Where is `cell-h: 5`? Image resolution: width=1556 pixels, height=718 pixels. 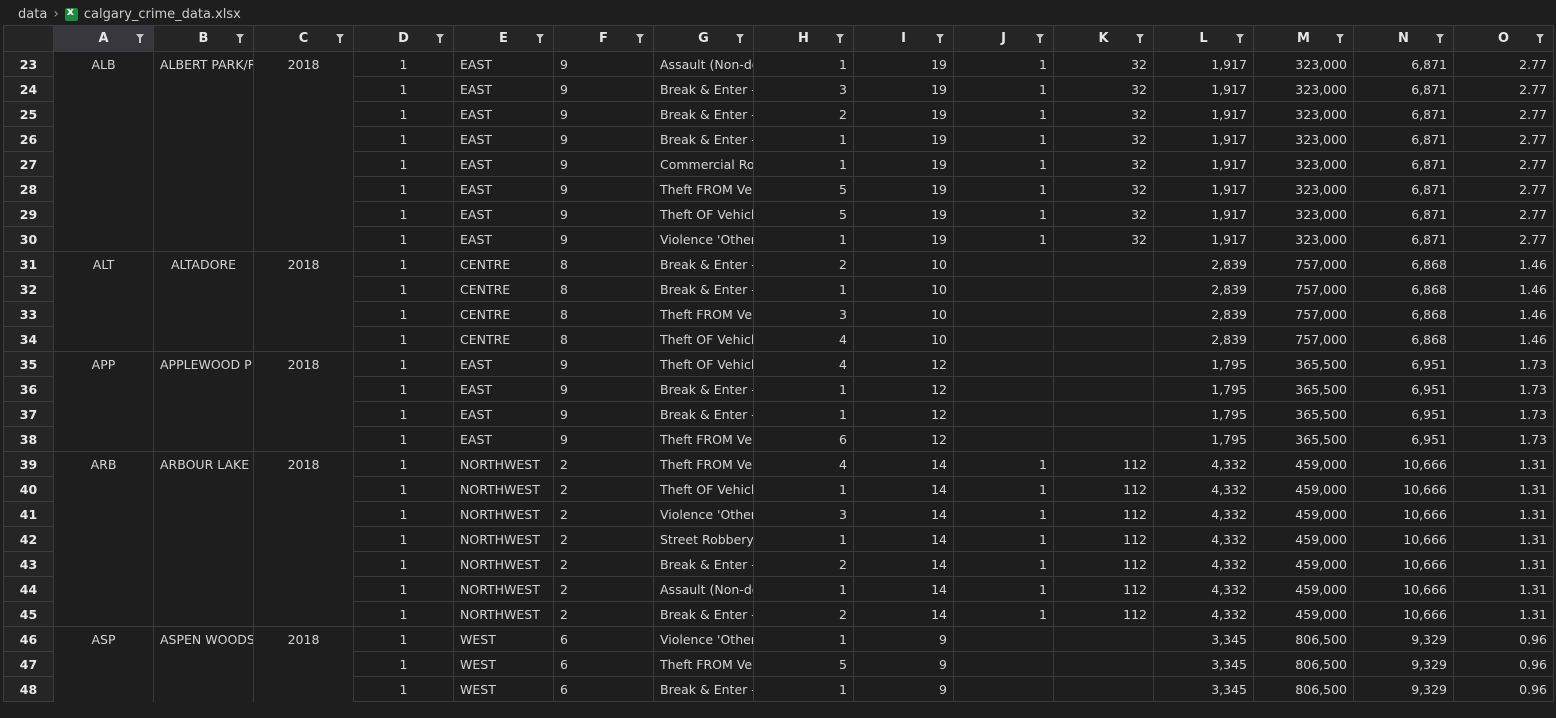
cell-h: 5 is located at coordinates (803, 189).